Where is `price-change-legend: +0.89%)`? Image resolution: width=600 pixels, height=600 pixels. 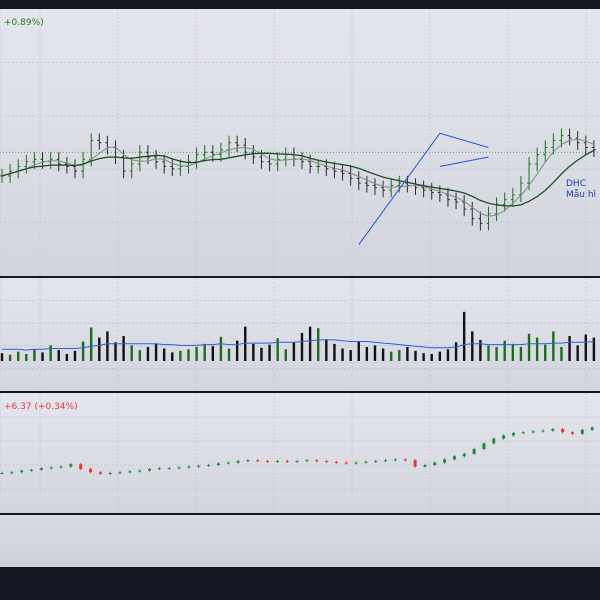
price-change-legend: +0.89%) is located at coordinates (24, 23).